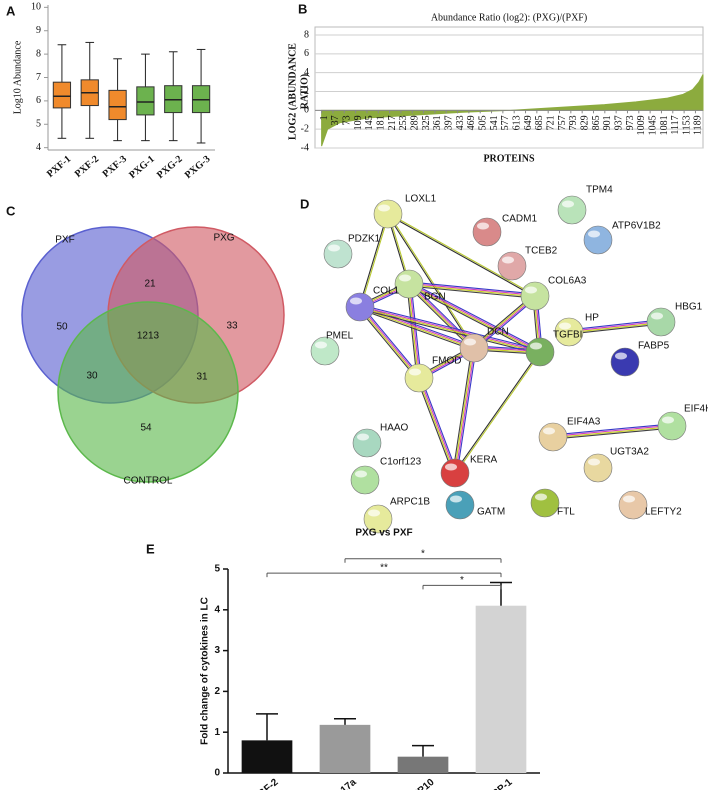 The image size is (708, 790). I want to click on x-tick-label: 253, so click(403, 122).